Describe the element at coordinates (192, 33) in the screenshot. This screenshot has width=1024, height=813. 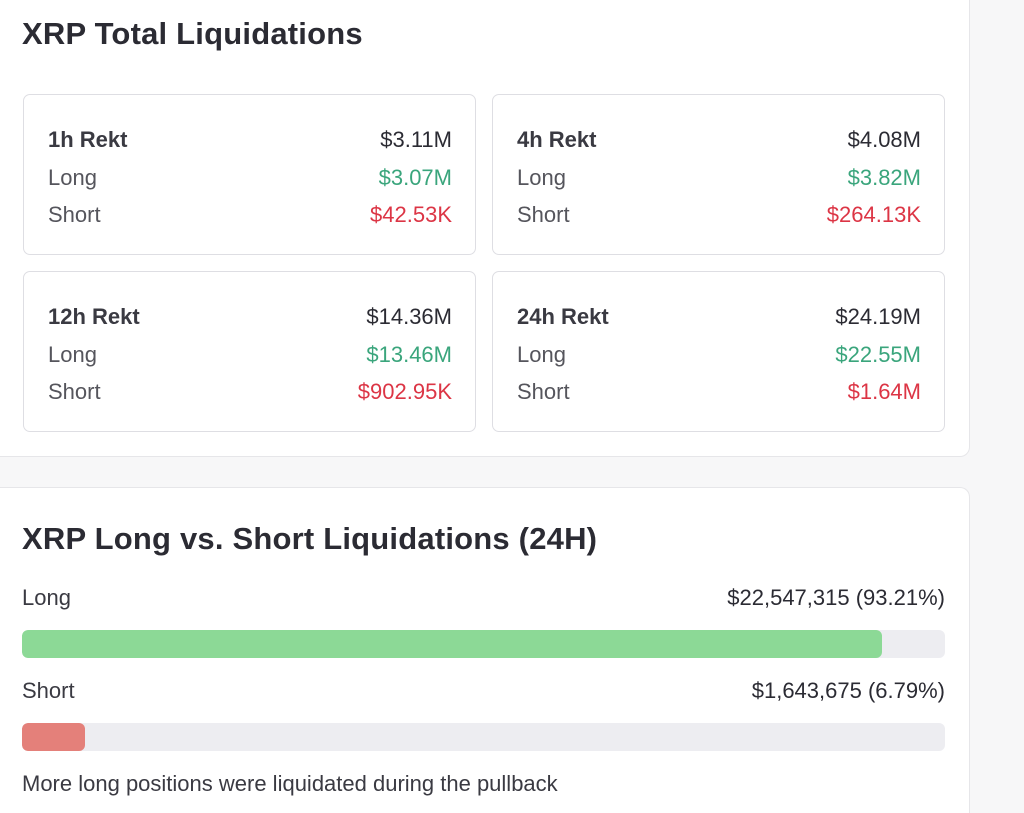
I see `total-liquidations-title: XRP Total Liquidations` at that location.